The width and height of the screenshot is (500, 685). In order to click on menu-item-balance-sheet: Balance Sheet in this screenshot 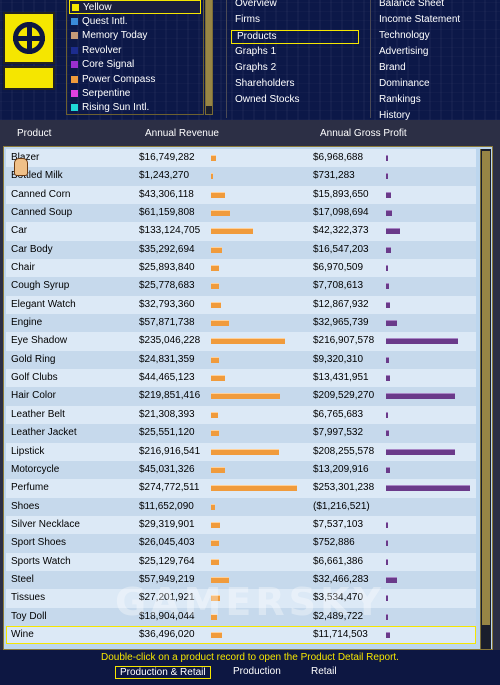, I will do `click(412, 4)`.